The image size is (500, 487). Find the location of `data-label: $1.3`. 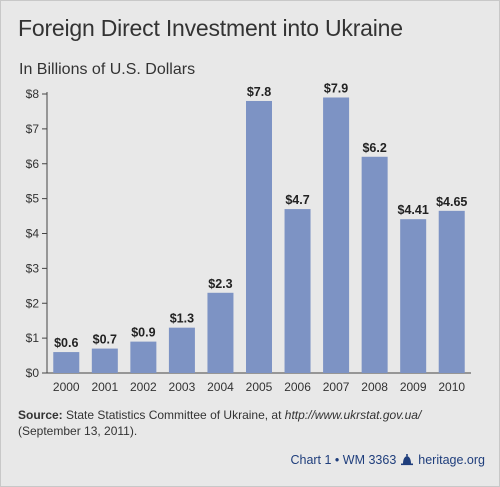

data-label: $1.3 is located at coordinates (182, 319).